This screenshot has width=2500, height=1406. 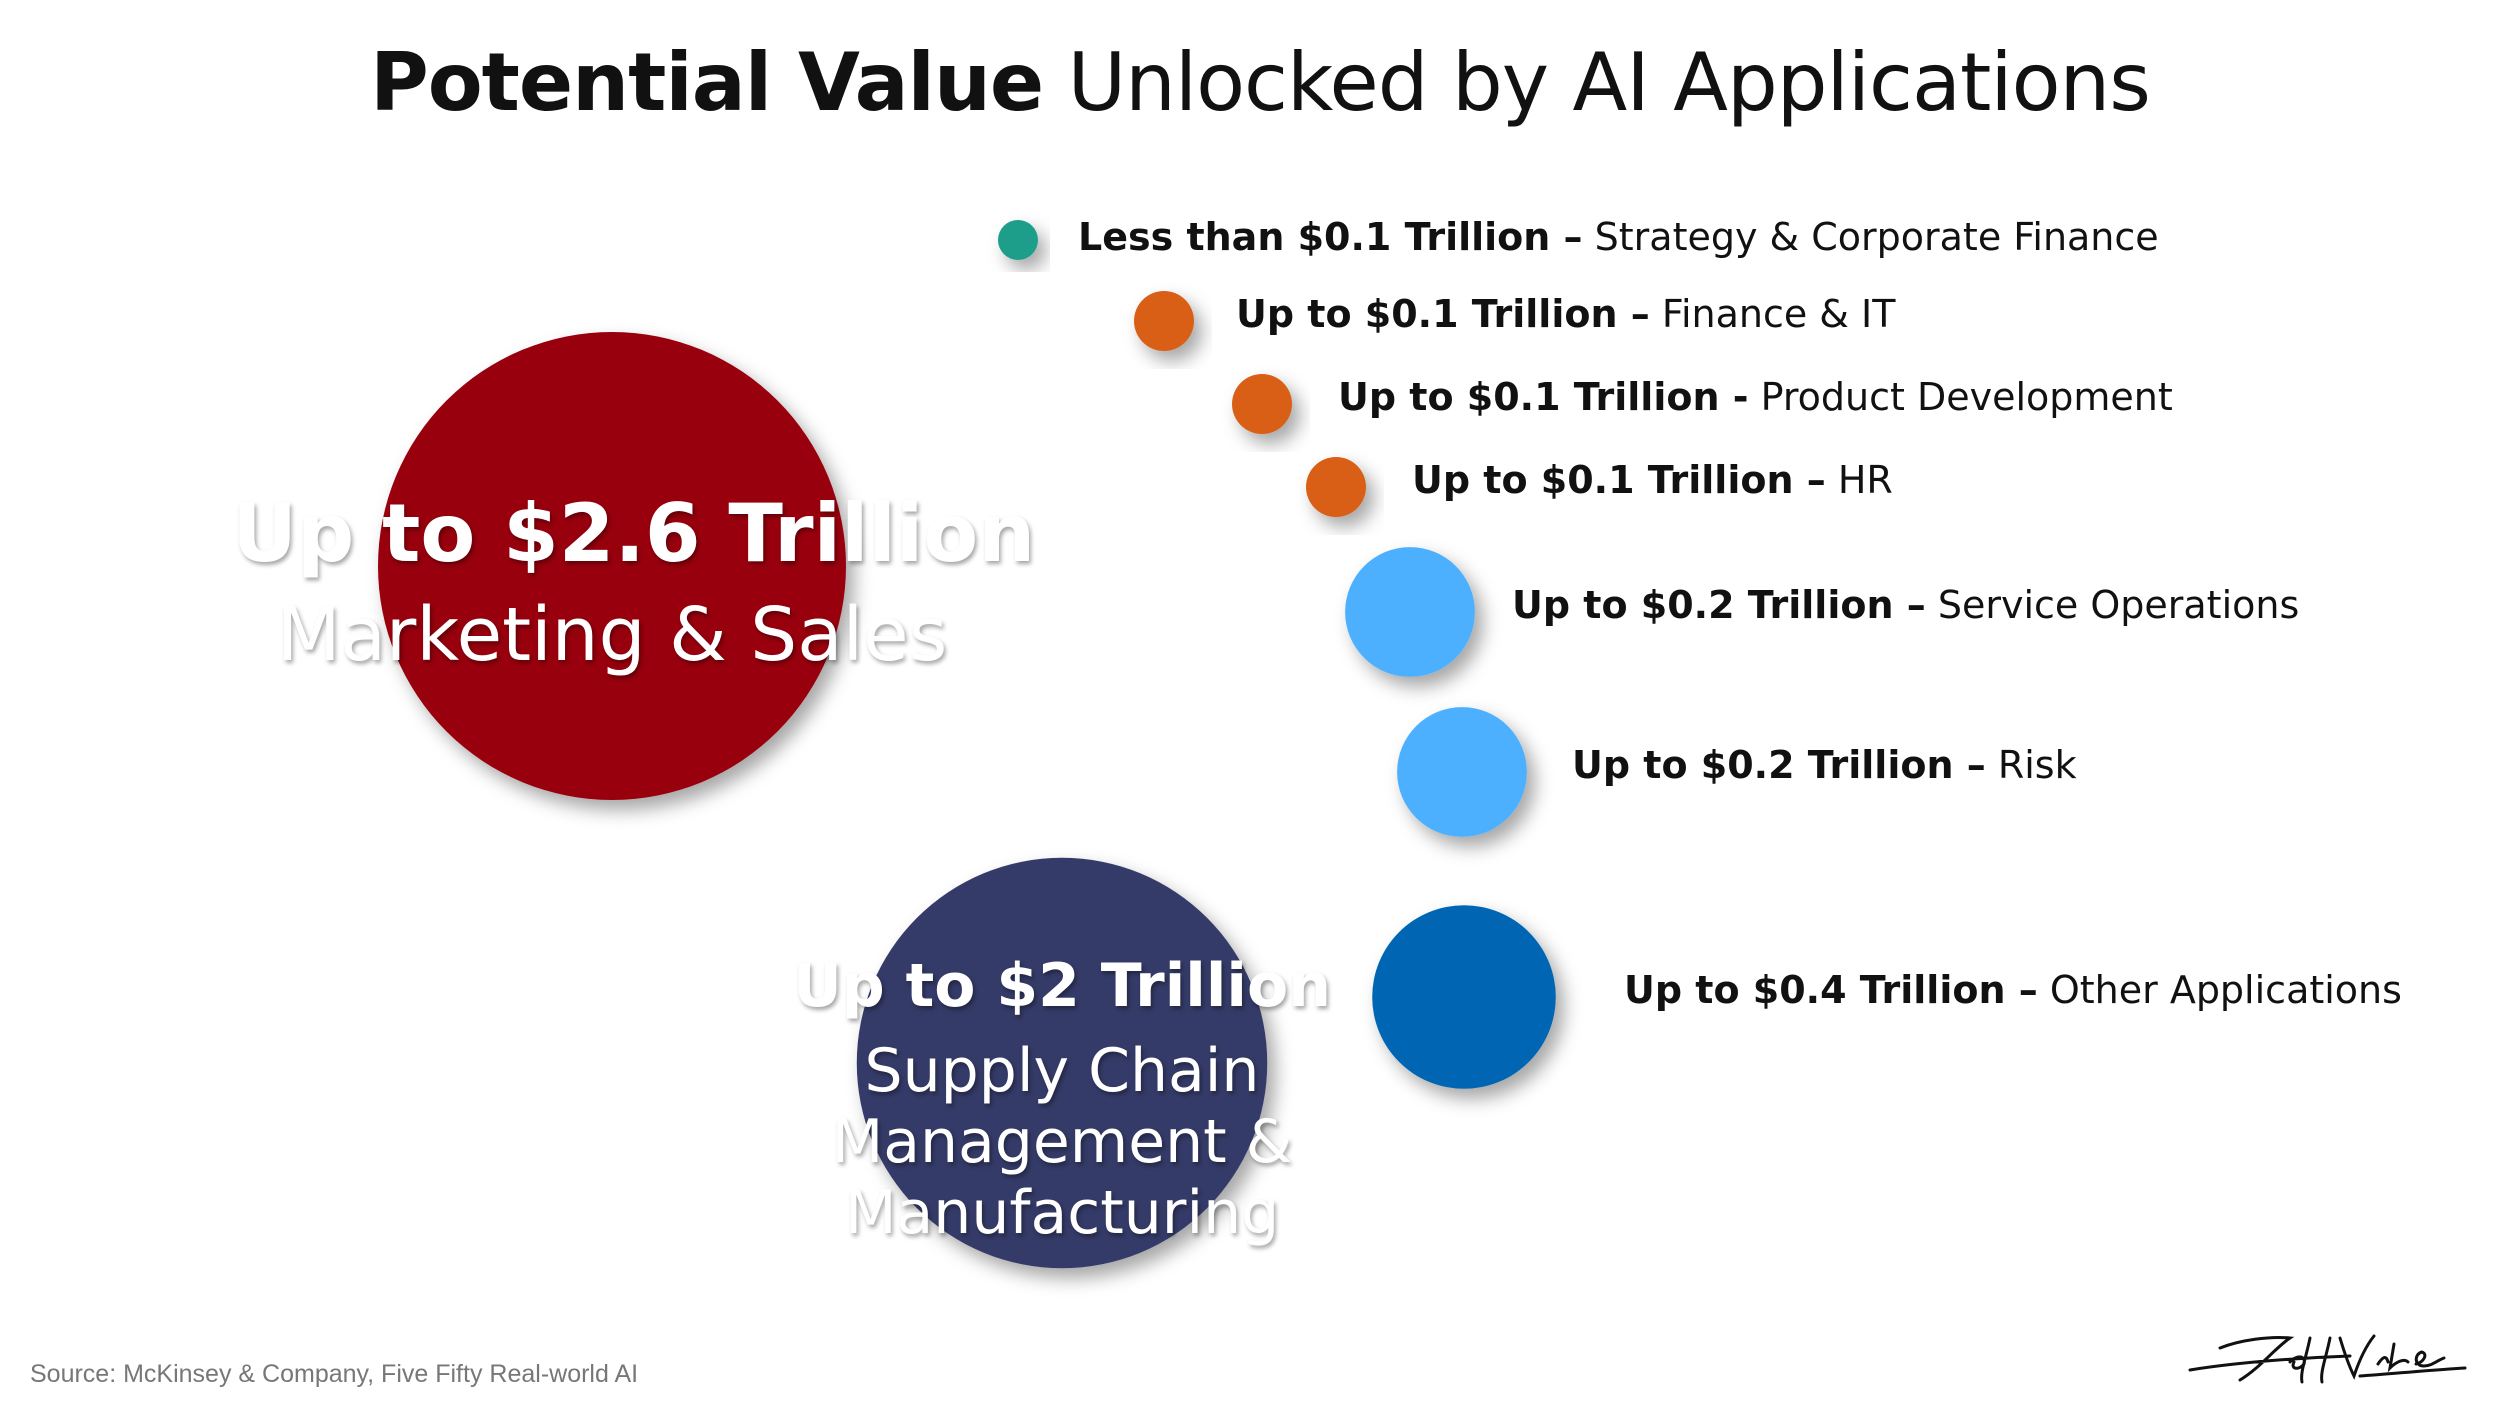 I want to click on bubble-amount: Up to $0.4 Trillion –, so click(x=1831, y=990).